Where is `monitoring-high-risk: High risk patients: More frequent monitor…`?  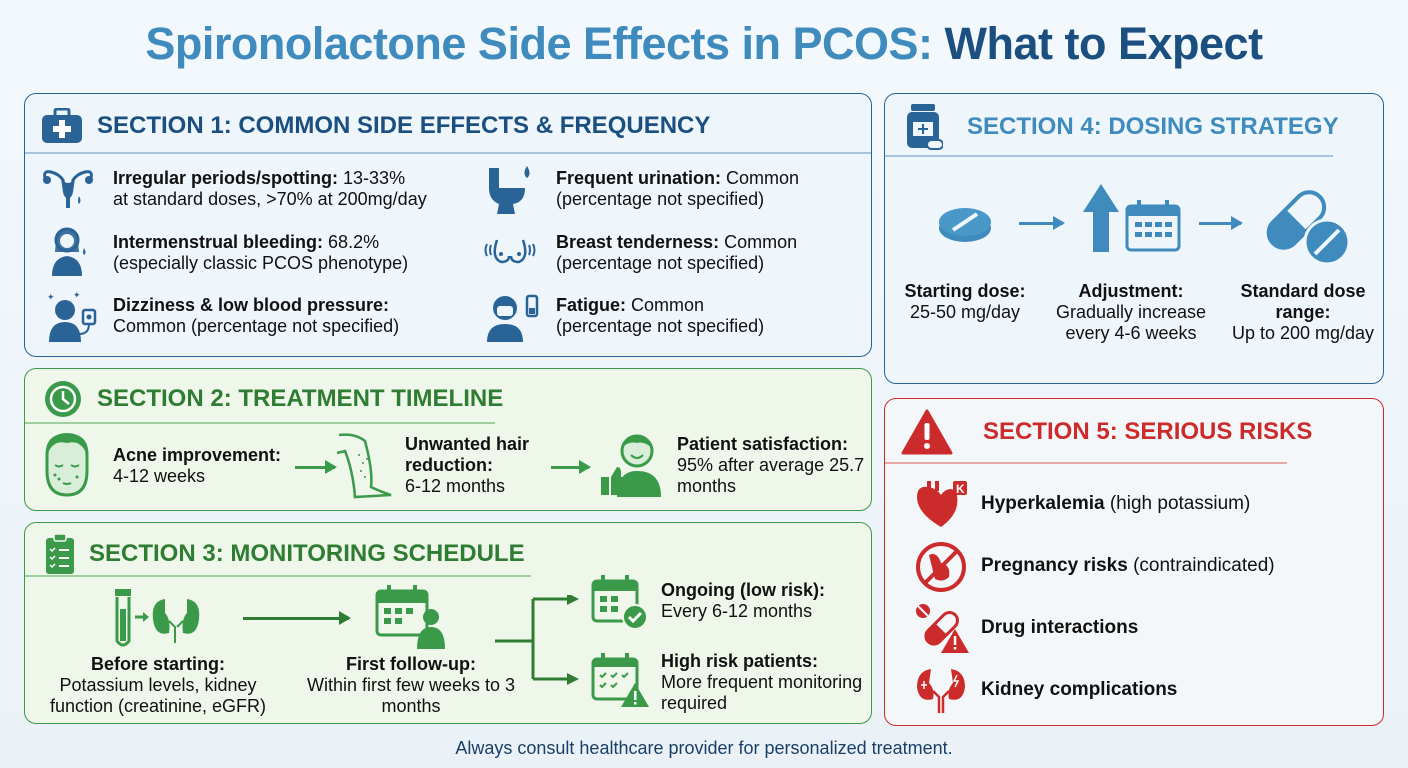 monitoring-high-risk: High risk patients: More frequent monitor… is located at coordinates (762, 682).